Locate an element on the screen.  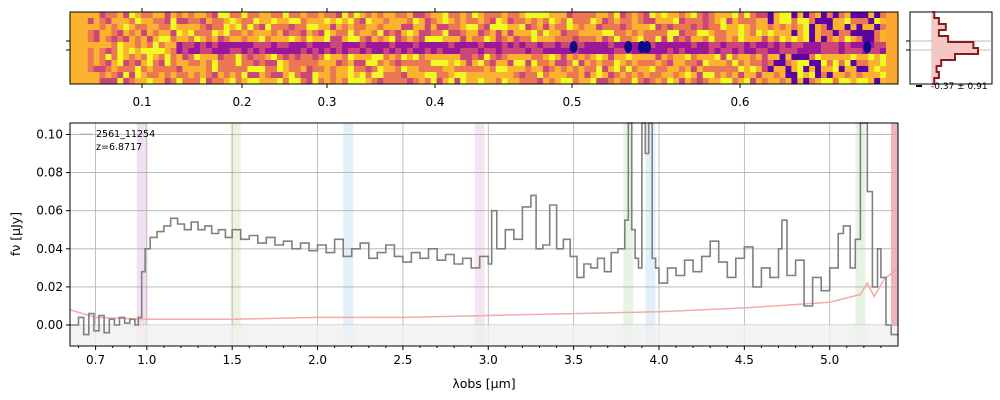
x-tick-label: 3.5 is located at coordinates (573, 360).